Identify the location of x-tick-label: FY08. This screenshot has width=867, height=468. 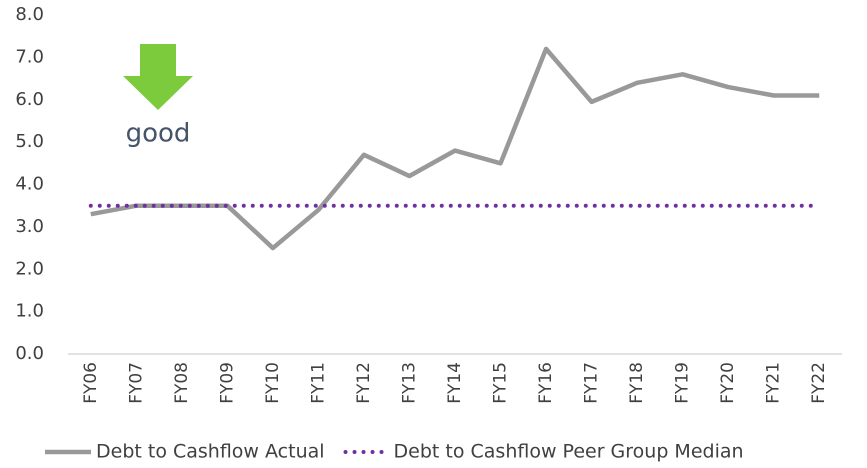
(182, 383).